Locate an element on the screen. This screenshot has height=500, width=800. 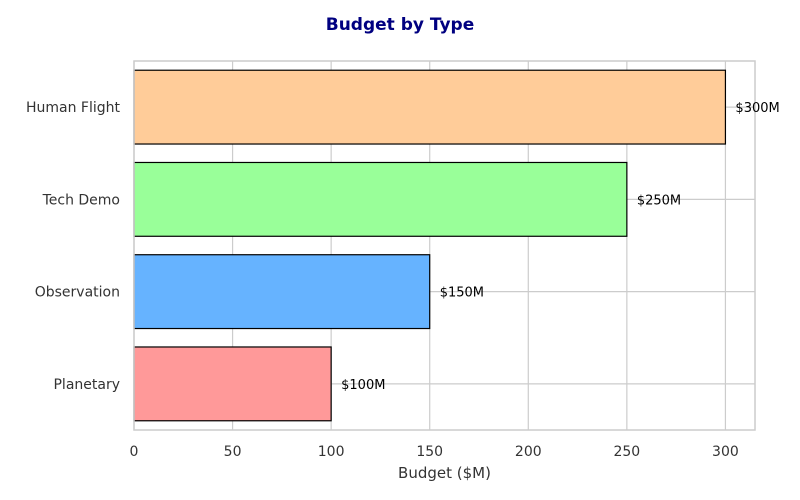
x-tick-label: 0 is located at coordinates (134, 452).